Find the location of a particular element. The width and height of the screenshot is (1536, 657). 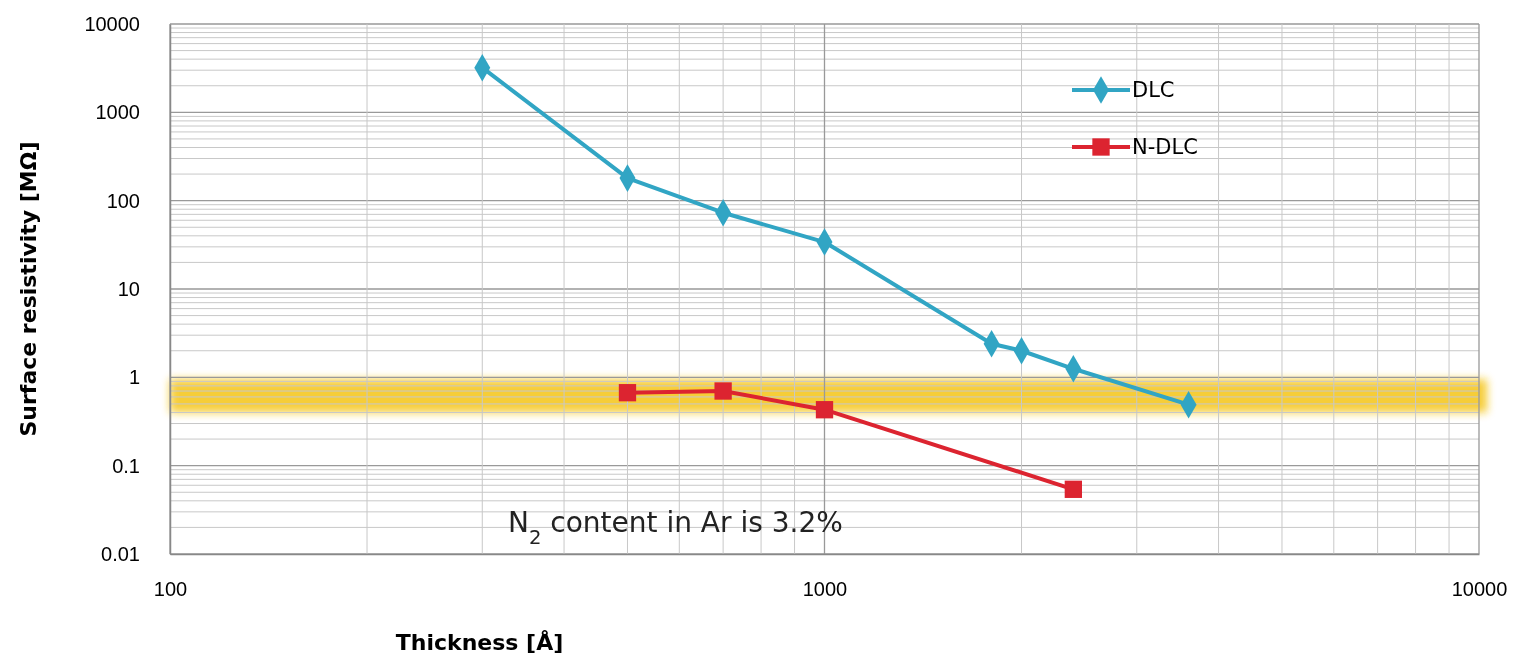

x-tick-label: 100 is located at coordinates (170, 589).